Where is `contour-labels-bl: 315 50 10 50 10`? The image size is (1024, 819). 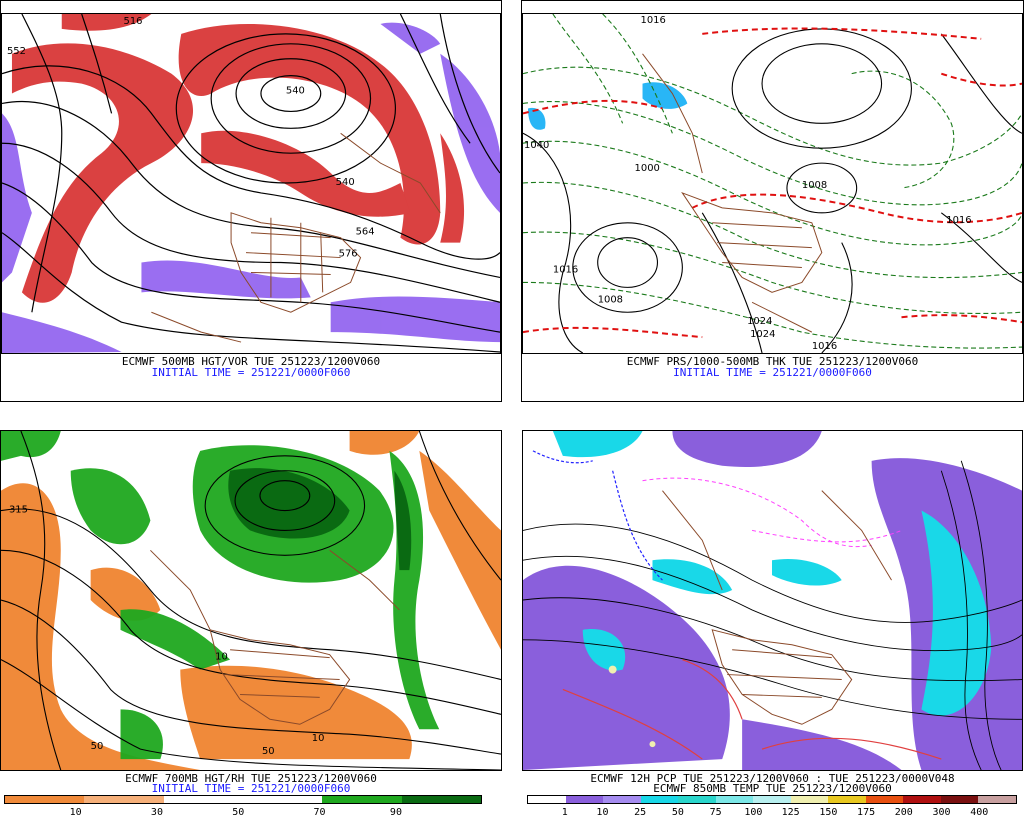 contour-labels-bl: 315 50 10 50 10 is located at coordinates (166, 631).